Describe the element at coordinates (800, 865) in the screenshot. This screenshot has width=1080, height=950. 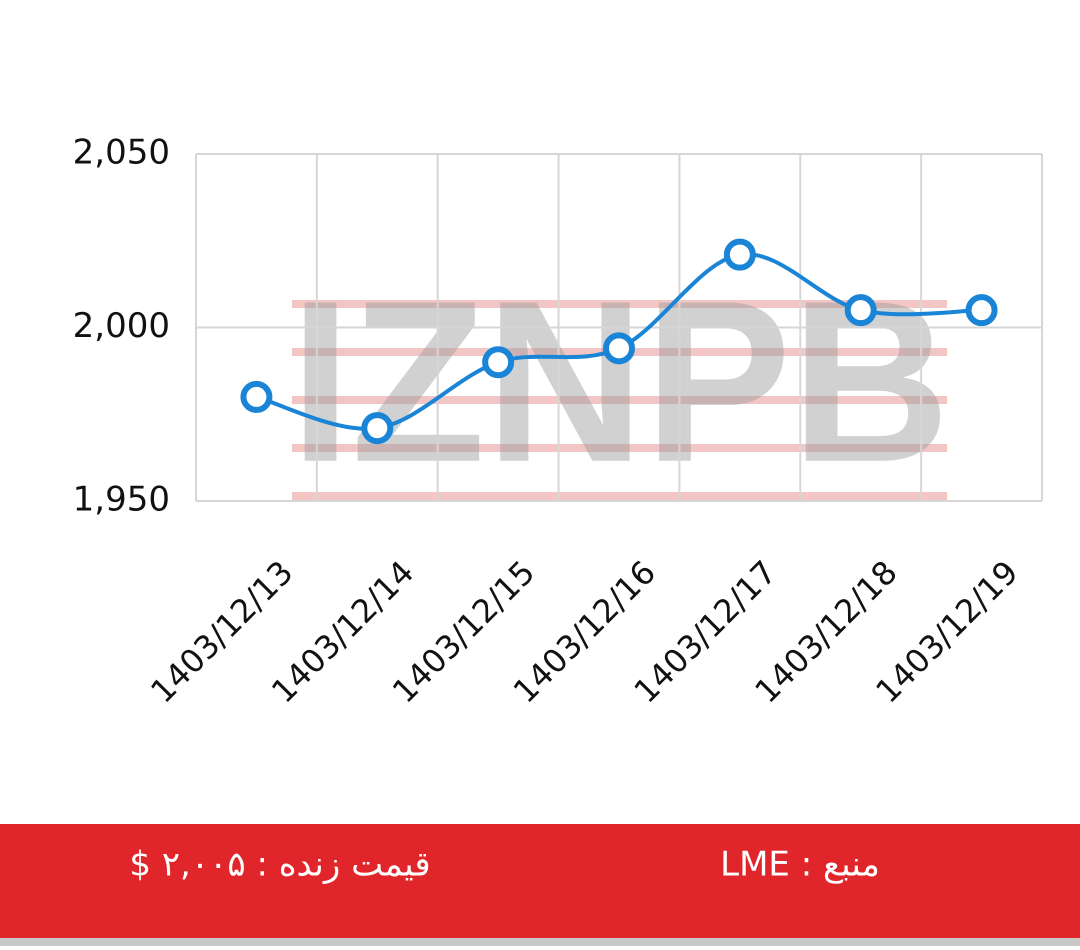
I see `source: منبع : LME` at that location.